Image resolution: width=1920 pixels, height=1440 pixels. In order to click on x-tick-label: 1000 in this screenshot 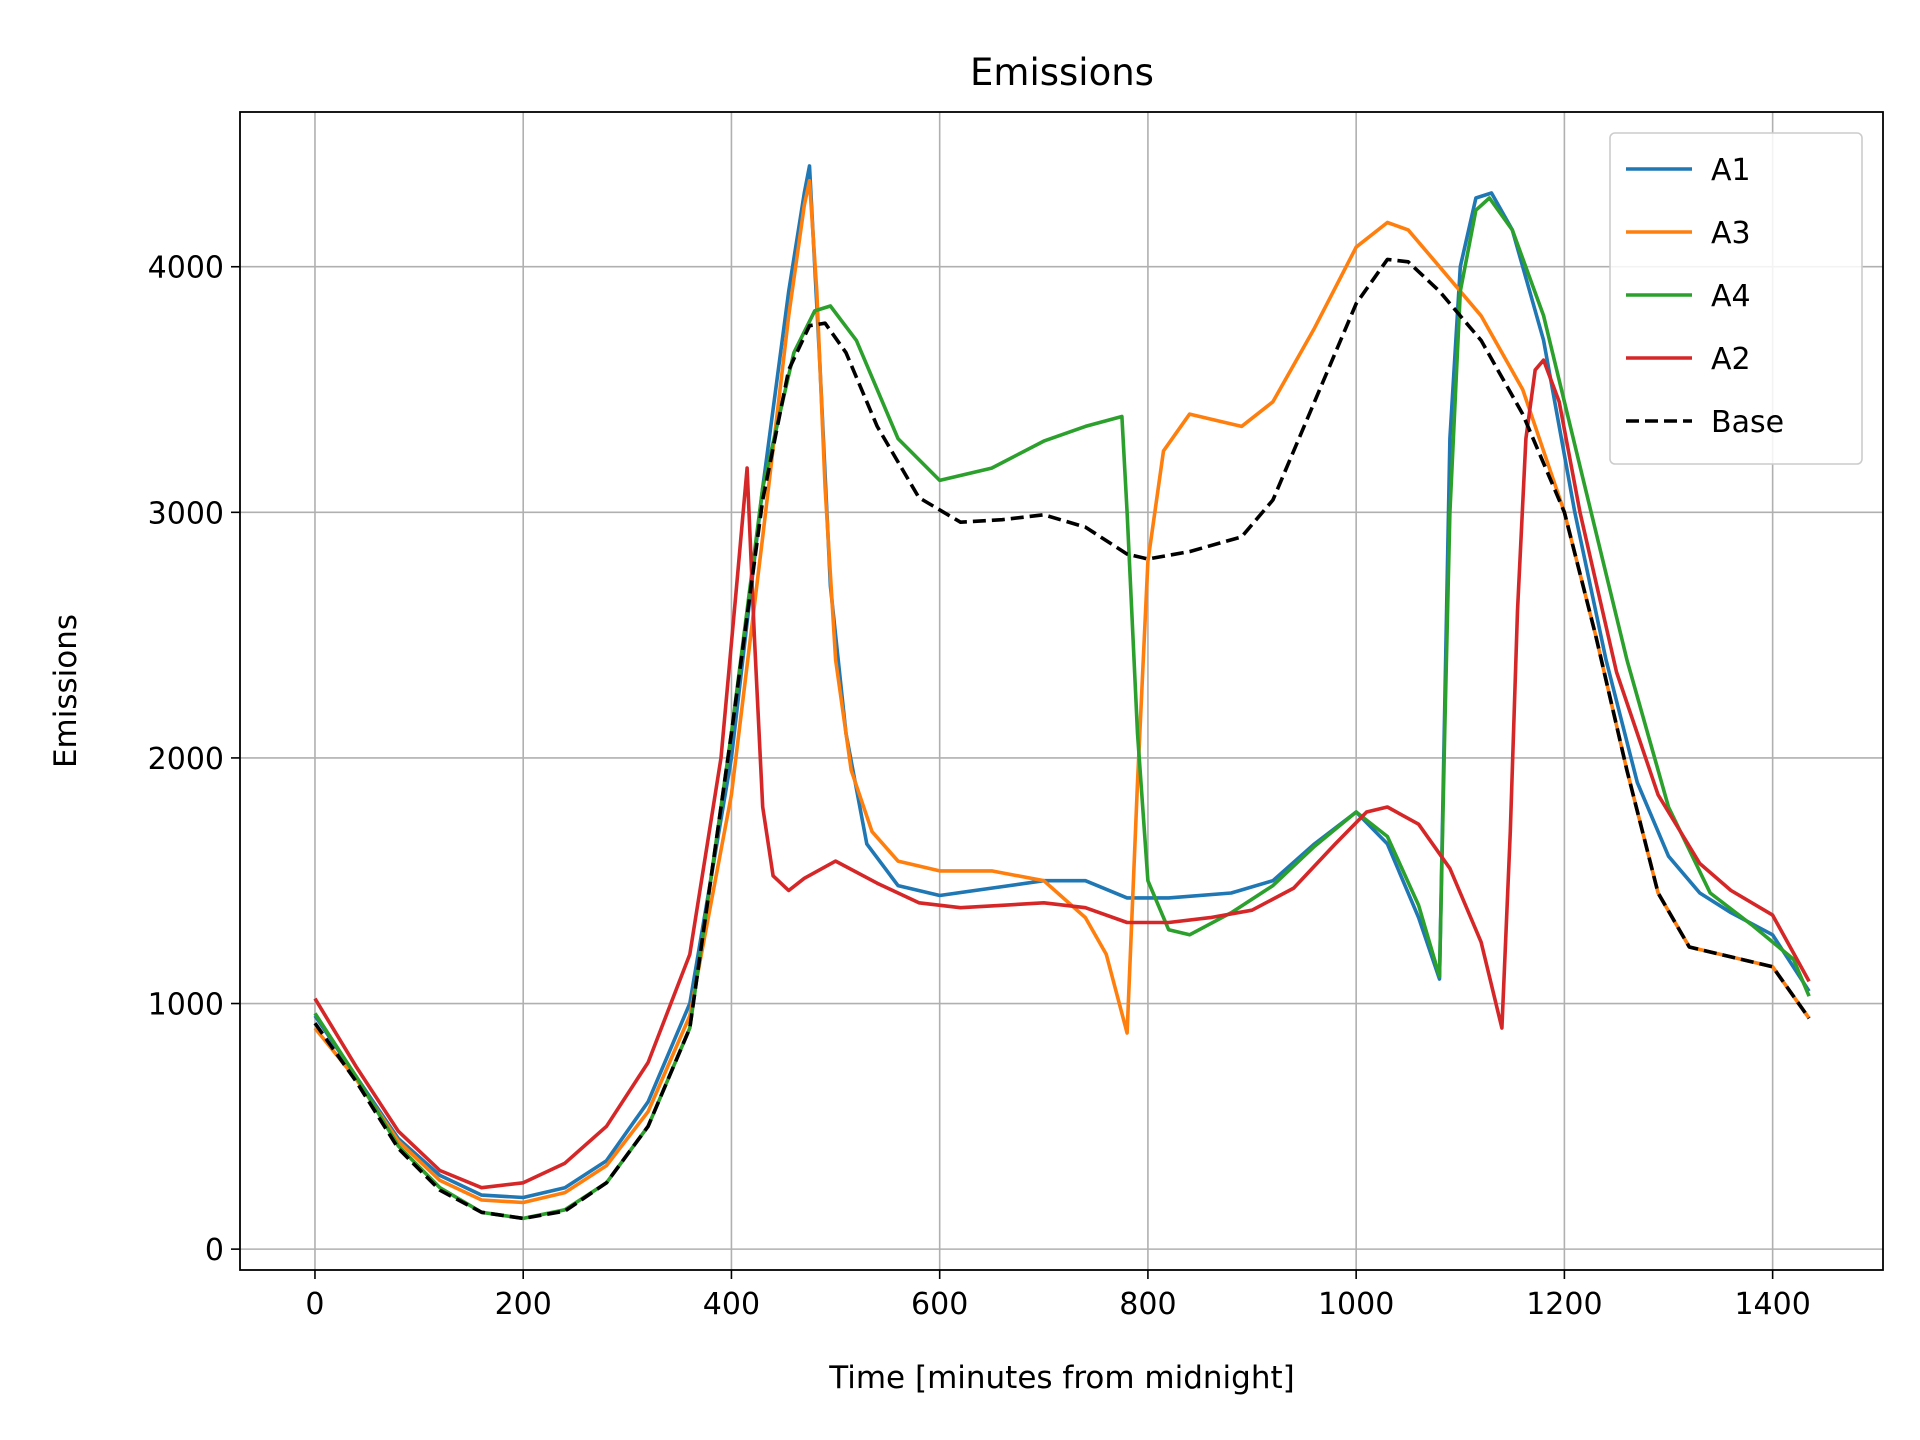, I will do `click(1356, 1304)`.